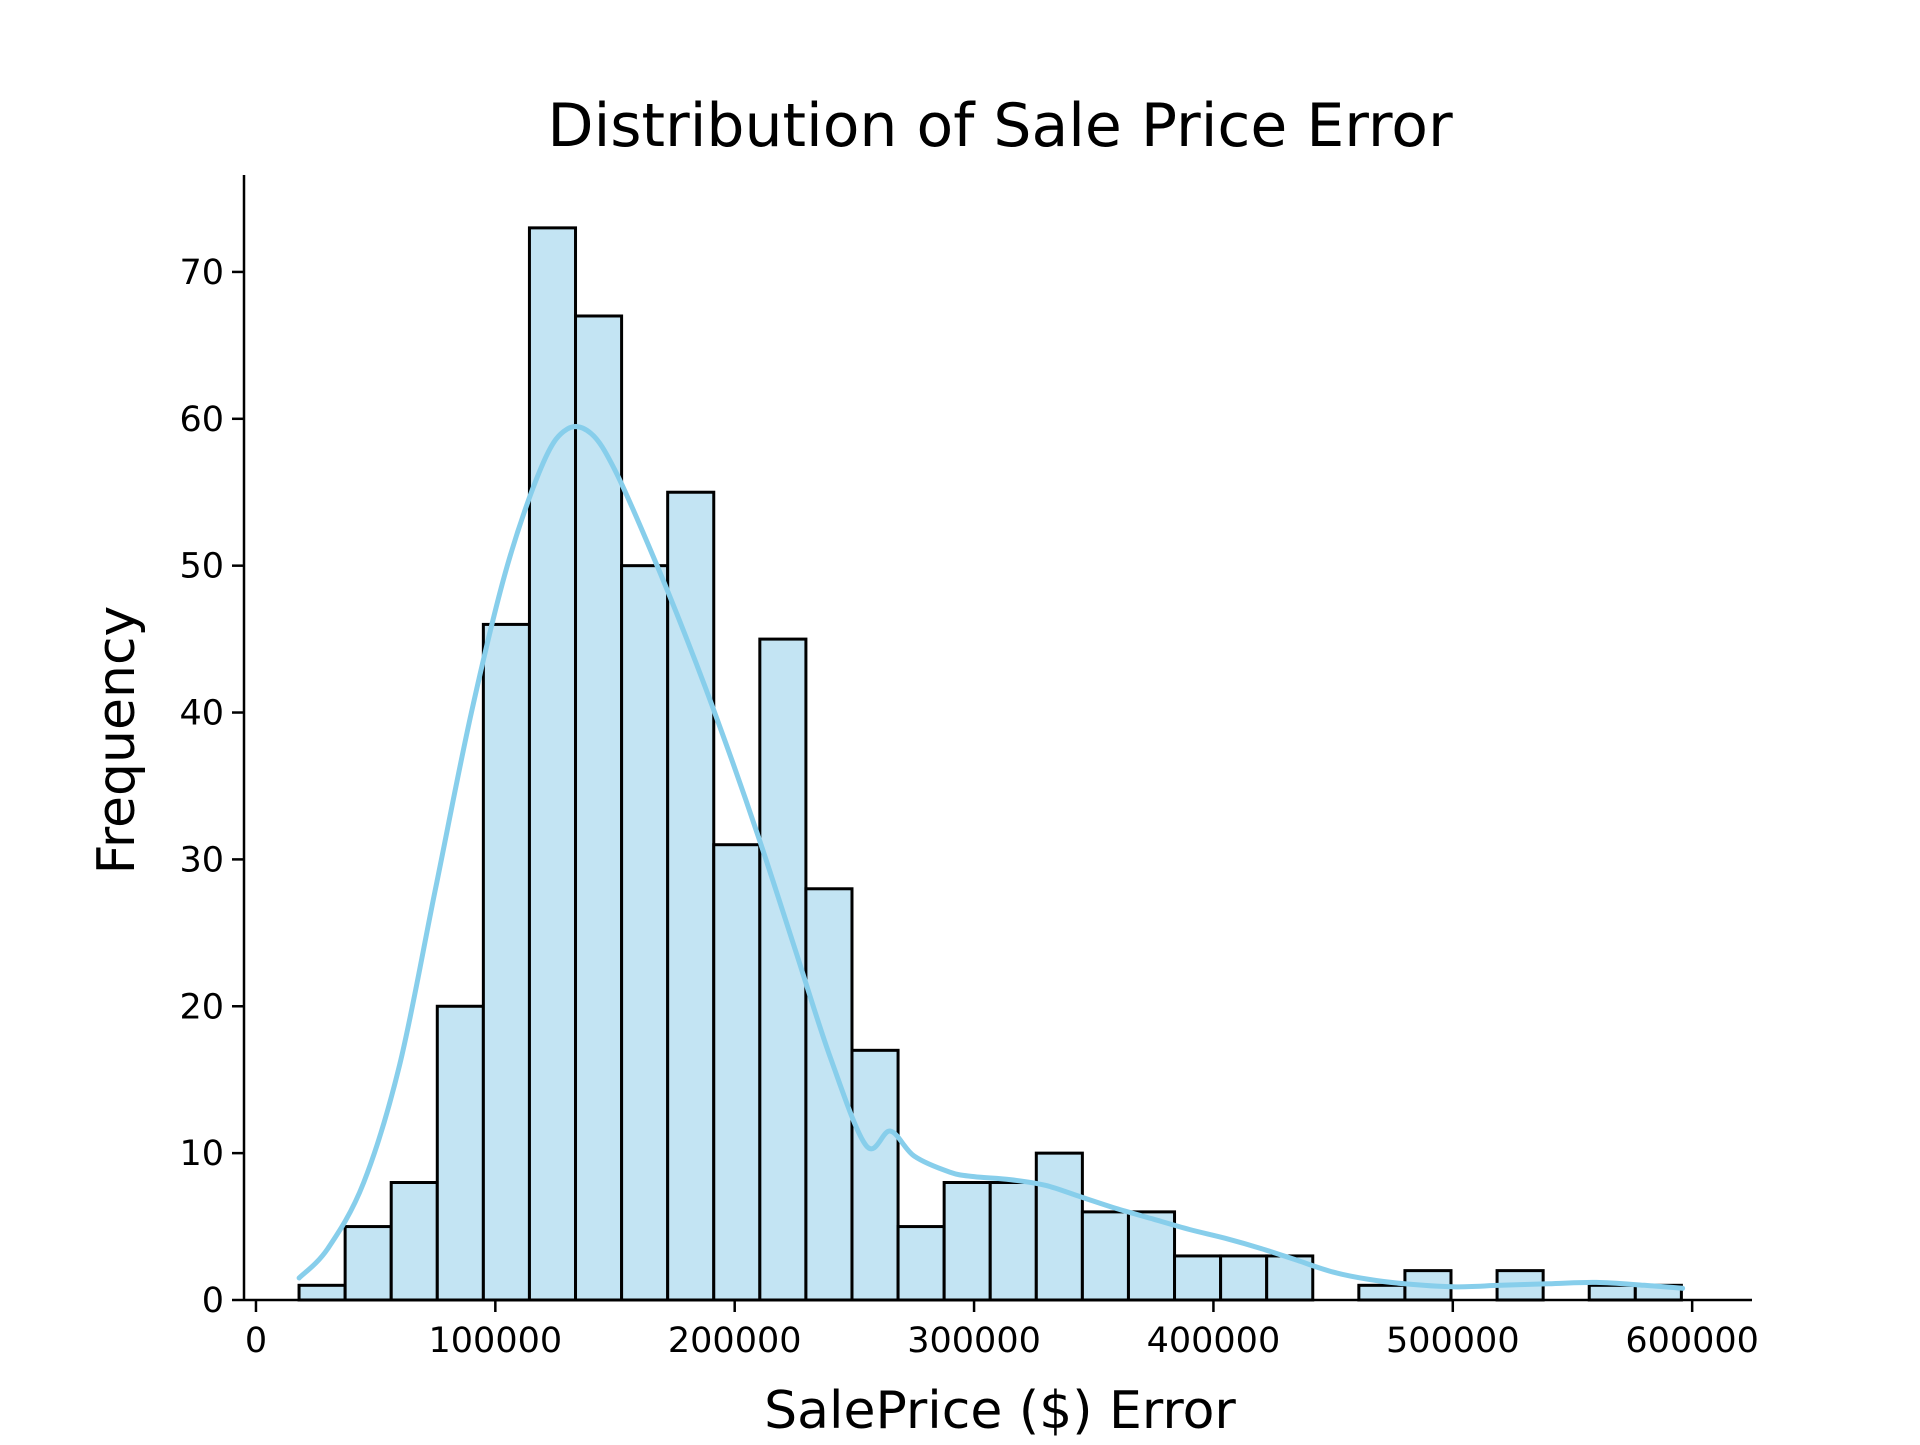 This screenshot has height=1445, width=1920. I want to click on y-axis-label: Frequency, so click(117, 740).